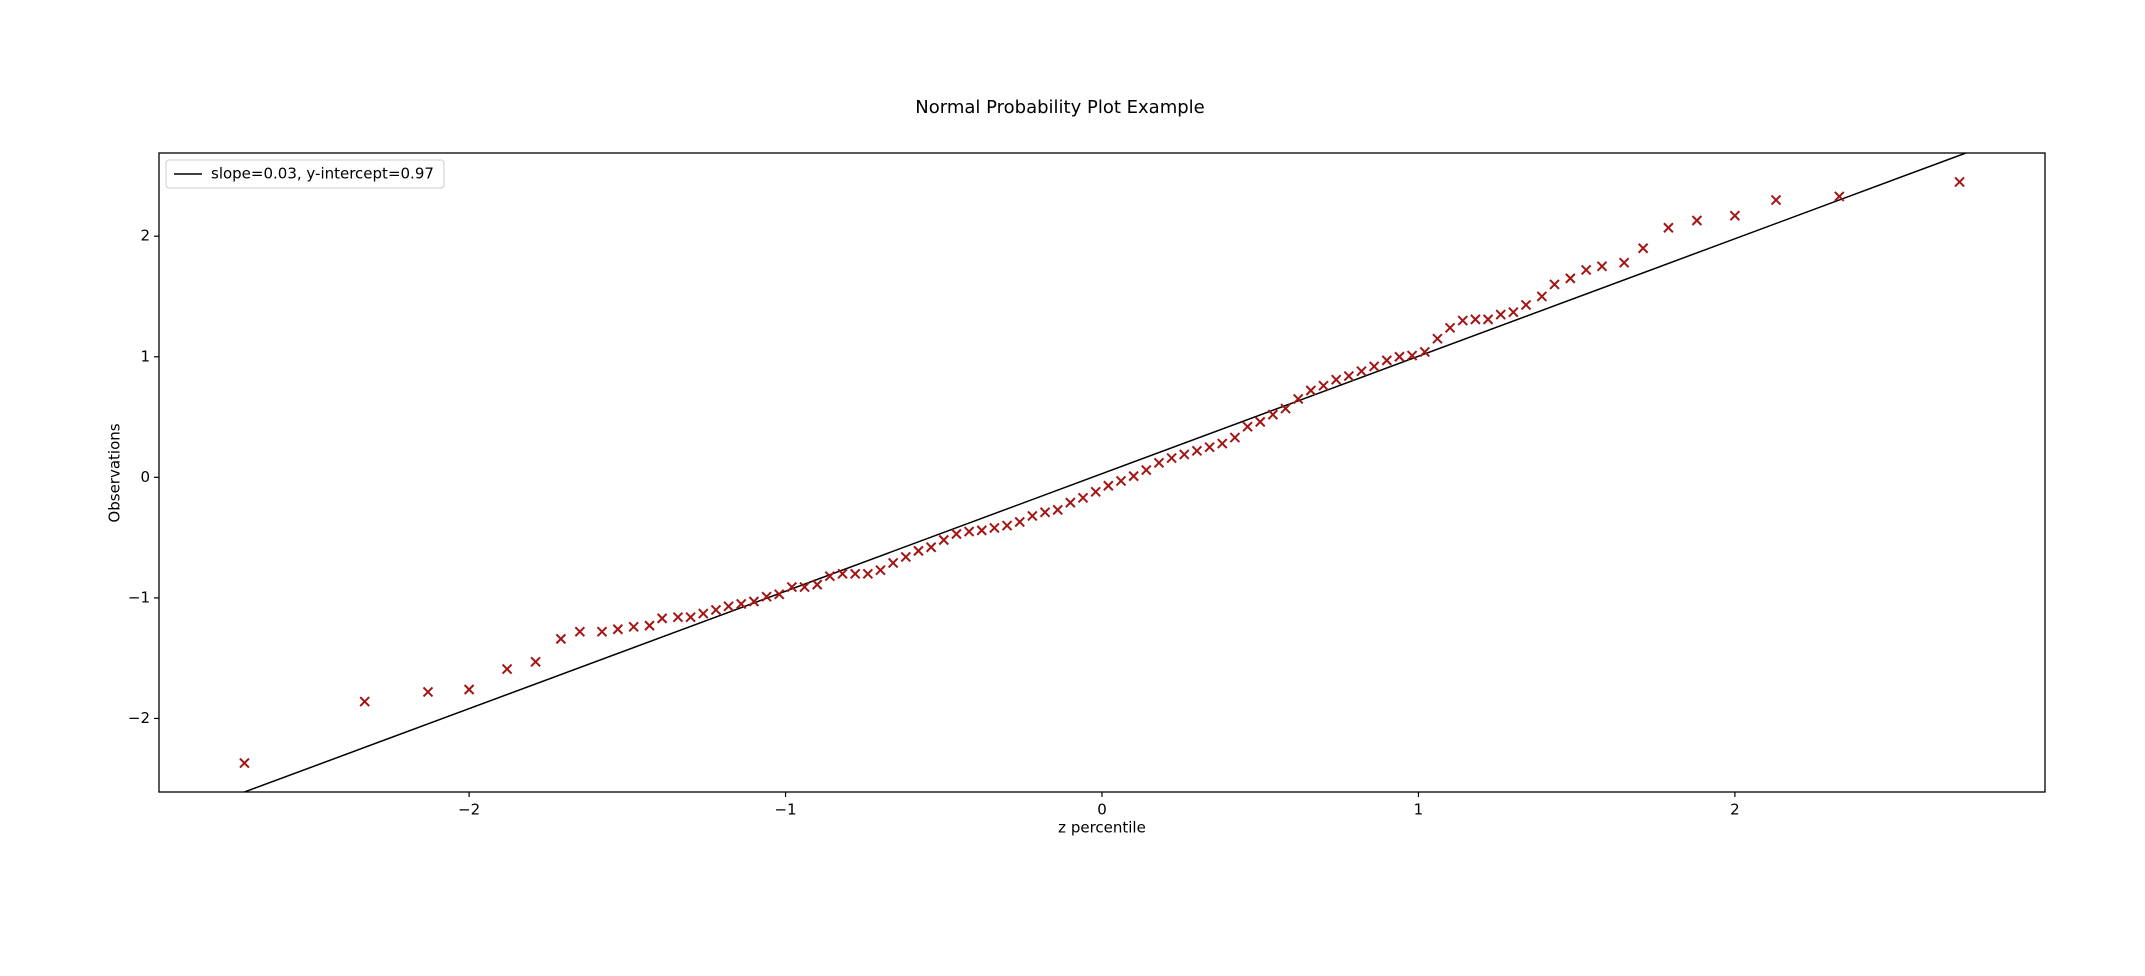  Describe the element at coordinates (115, 472) in the screenshot. I see `y-axis-label: Observations` at that location.